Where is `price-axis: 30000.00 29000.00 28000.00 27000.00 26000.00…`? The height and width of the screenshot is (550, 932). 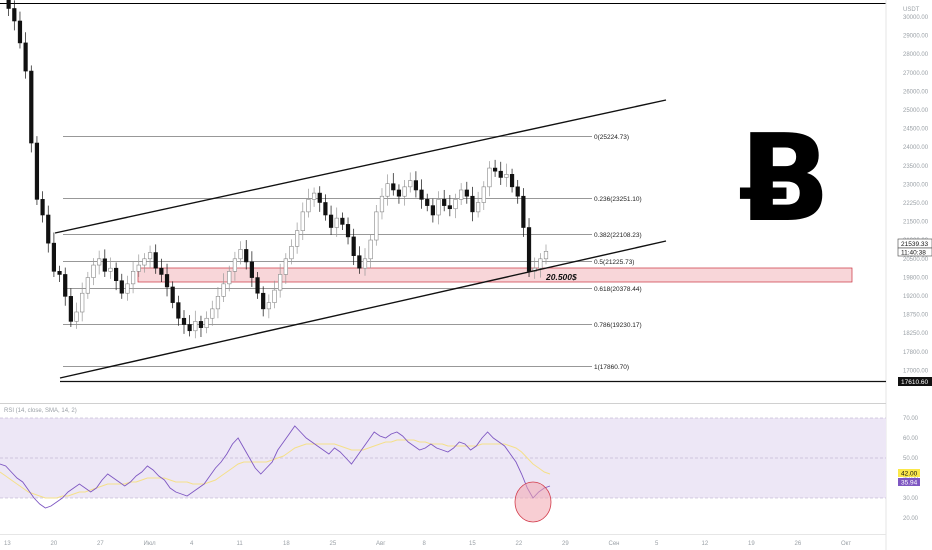 price-axis: 30000.00 29000.00 28000.00 27000.00 26000.00… is located at coordinates (916, 194).